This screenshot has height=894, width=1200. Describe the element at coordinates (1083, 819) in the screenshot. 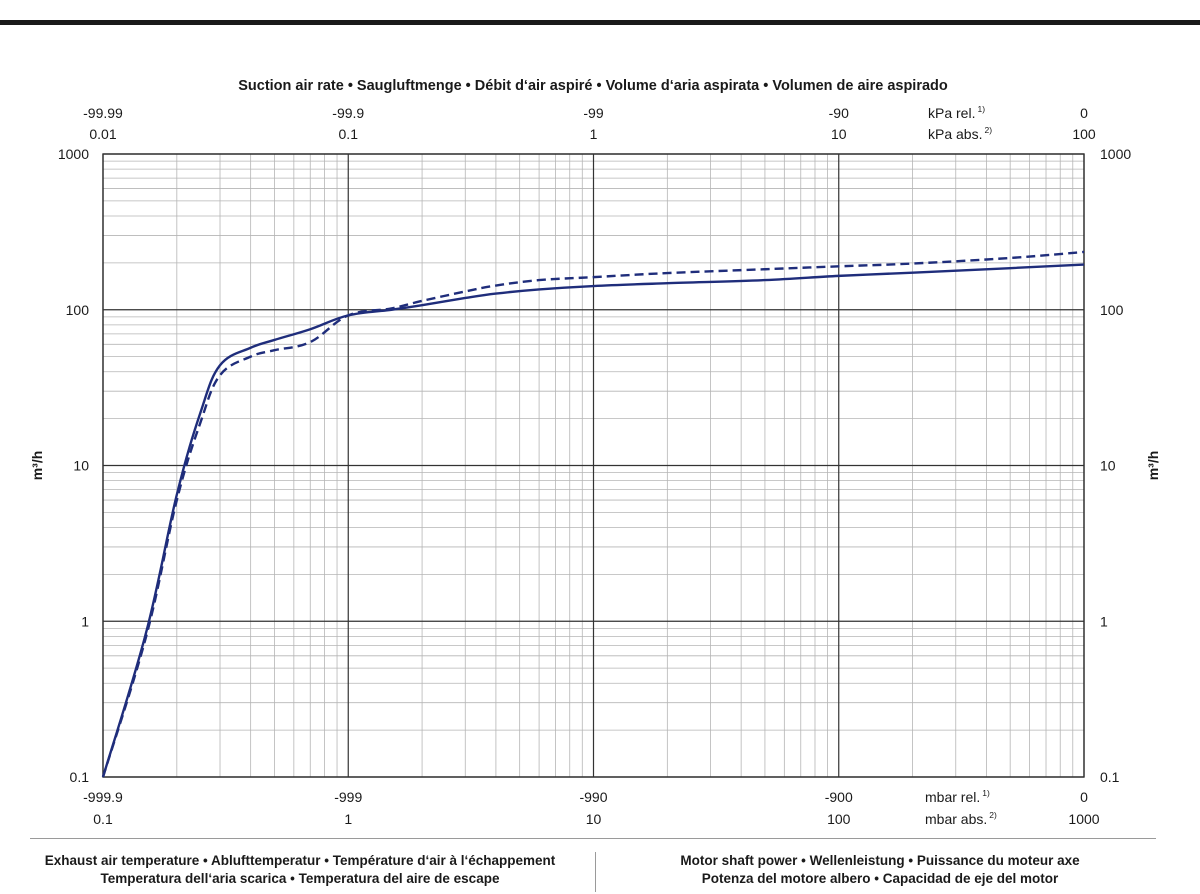

I see `bottom-abs-tick-label: 1000` at that location.